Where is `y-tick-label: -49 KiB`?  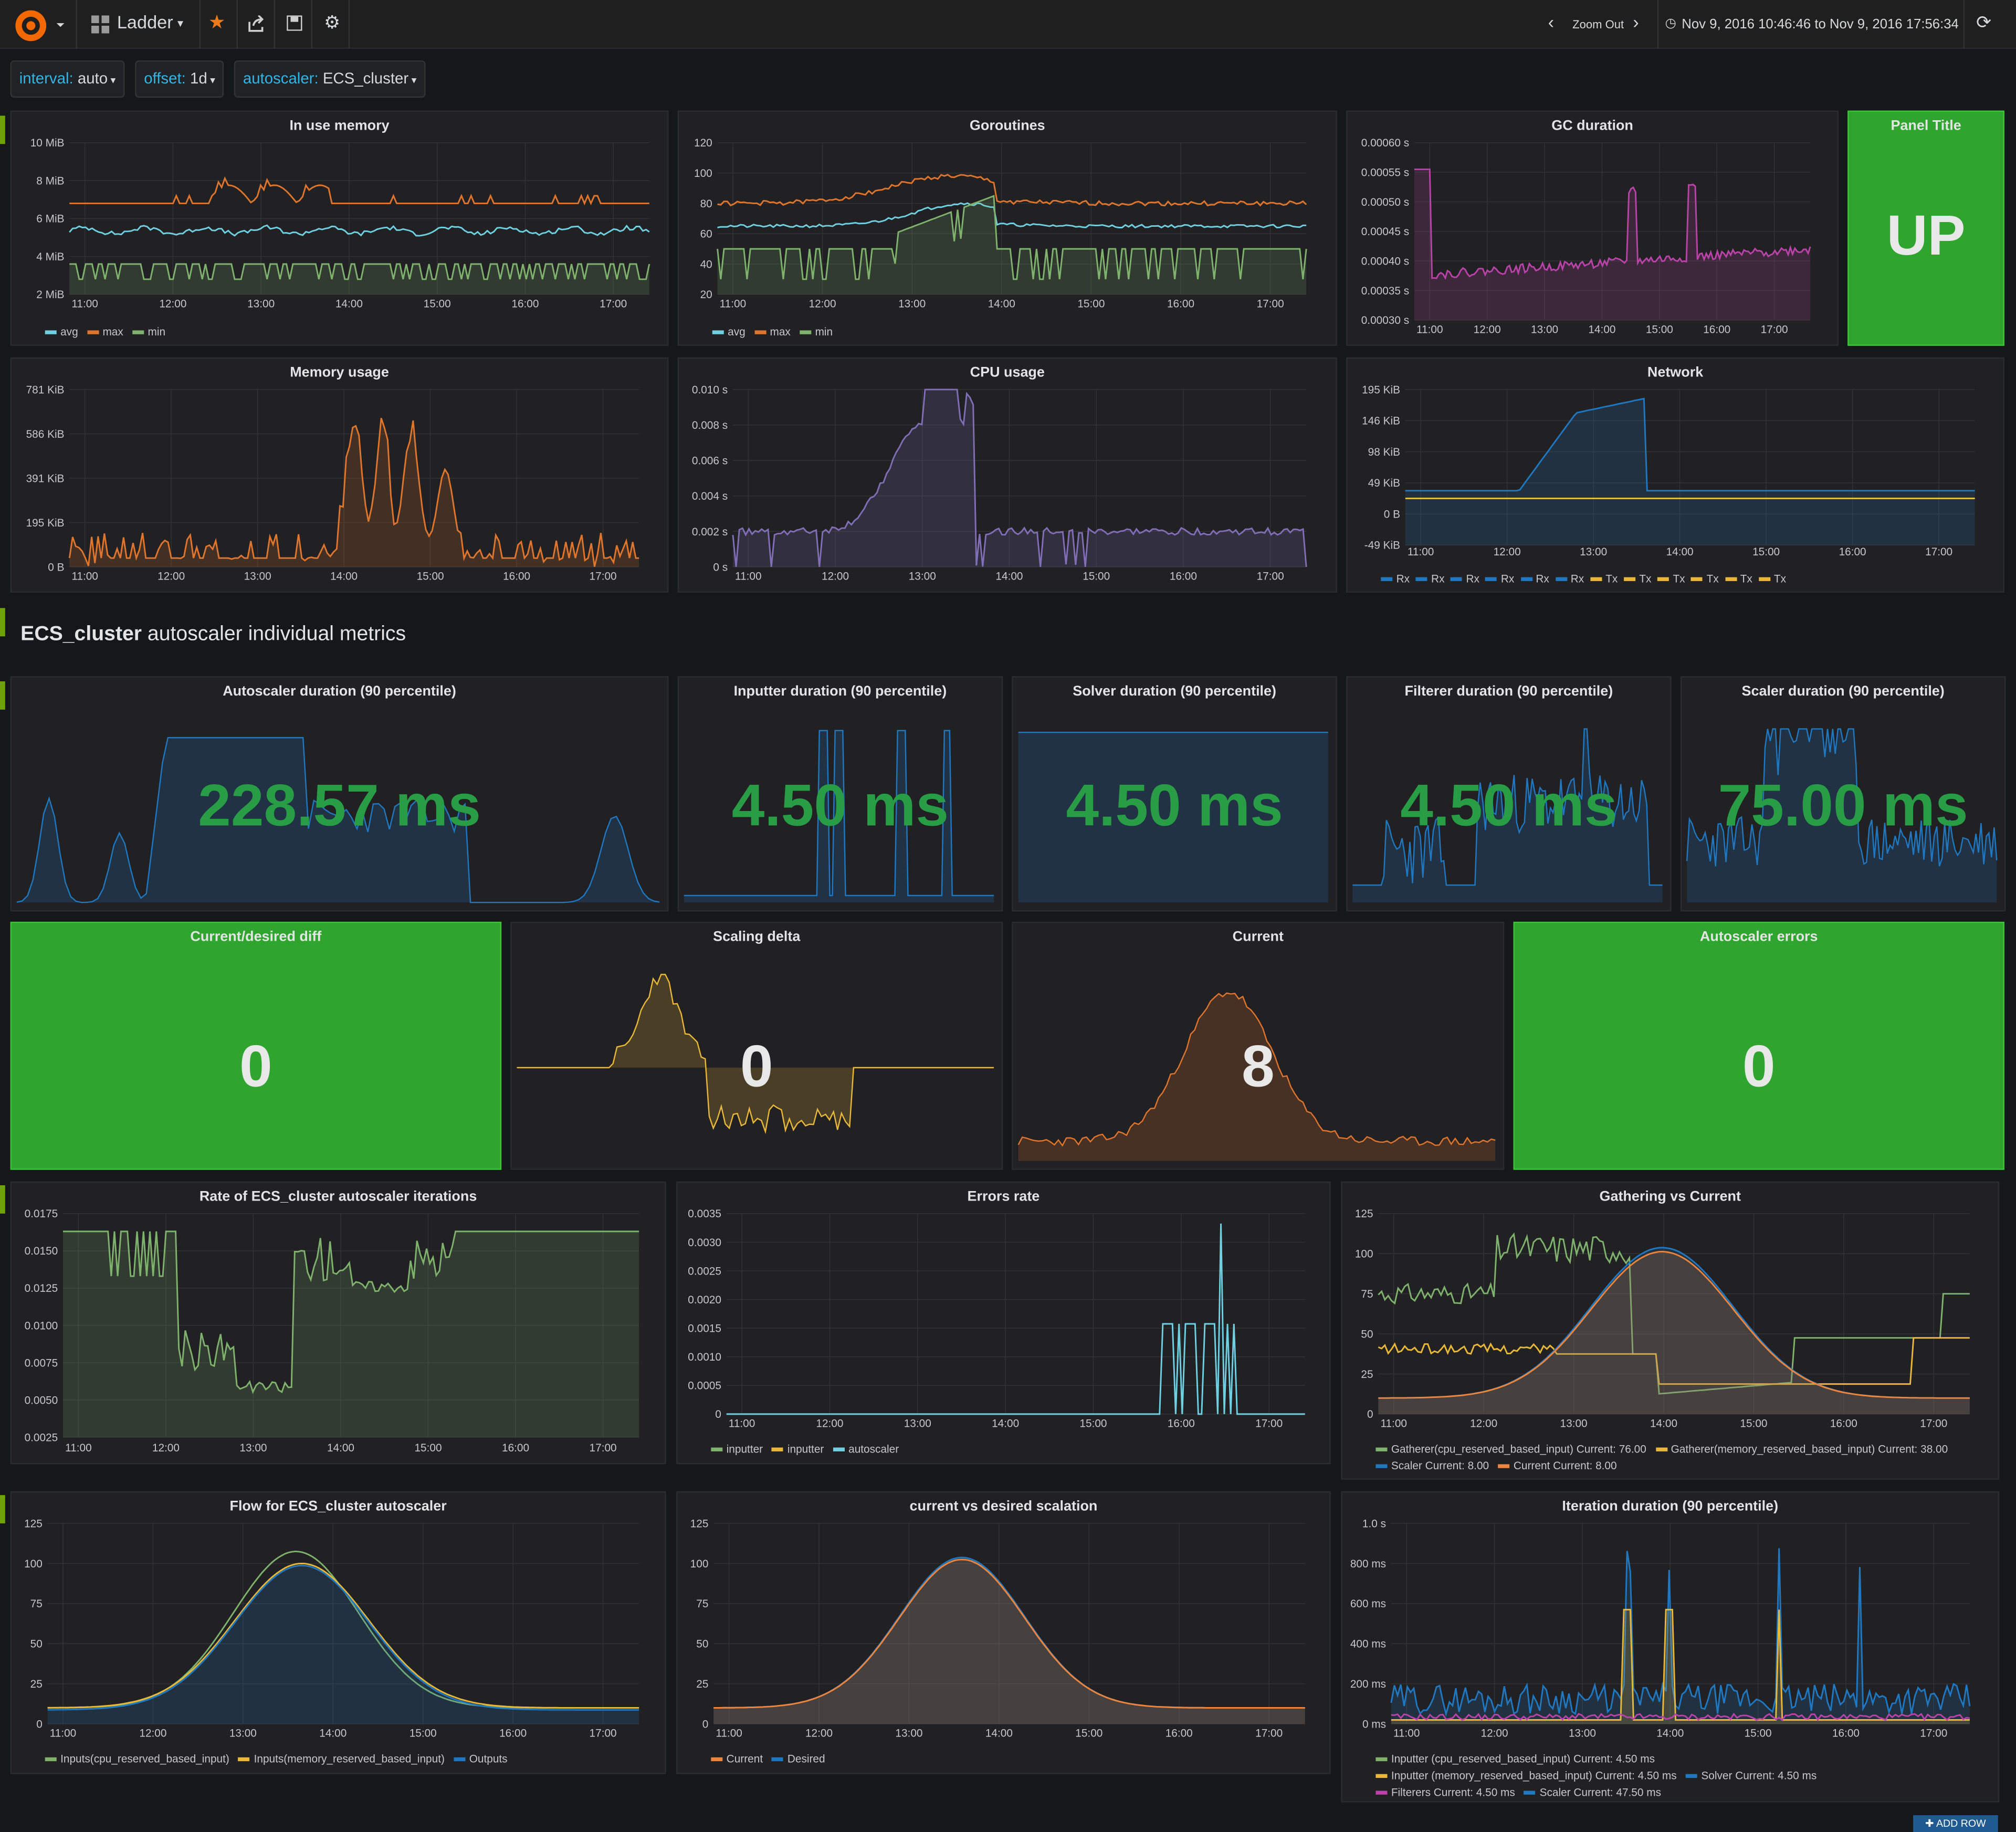 y-tick-label: -49 KiB is located at coordinates (1382, 546).